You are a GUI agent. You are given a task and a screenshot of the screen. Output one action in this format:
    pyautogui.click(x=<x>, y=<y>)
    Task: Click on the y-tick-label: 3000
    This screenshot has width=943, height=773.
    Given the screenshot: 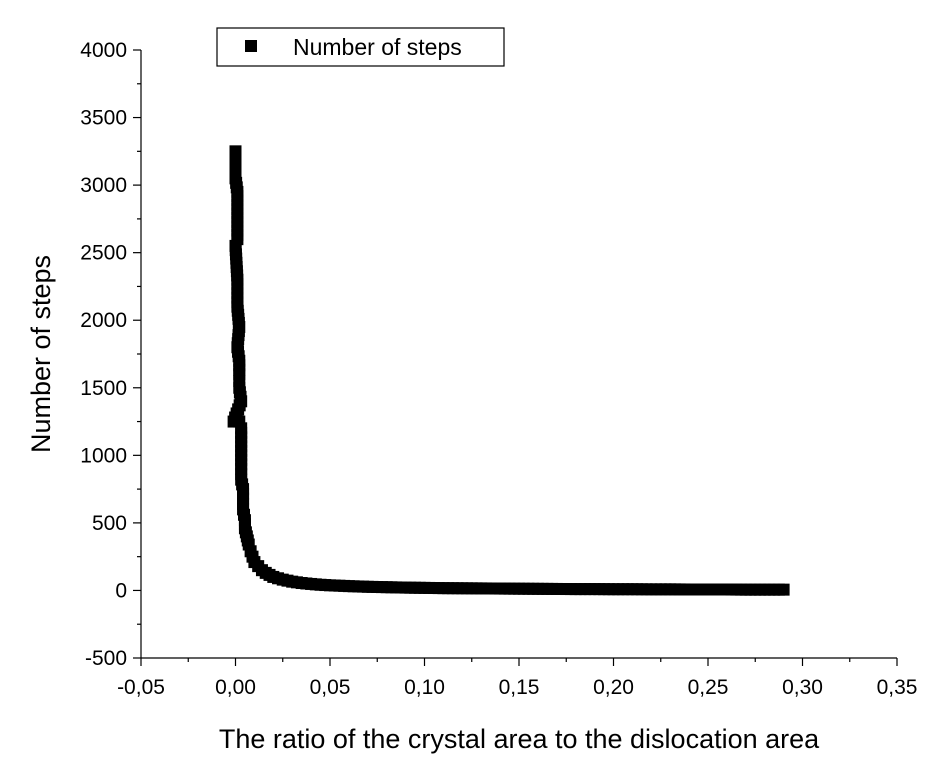 What is the action you would take?
    pyautogui.click(x=103, y=185)
    